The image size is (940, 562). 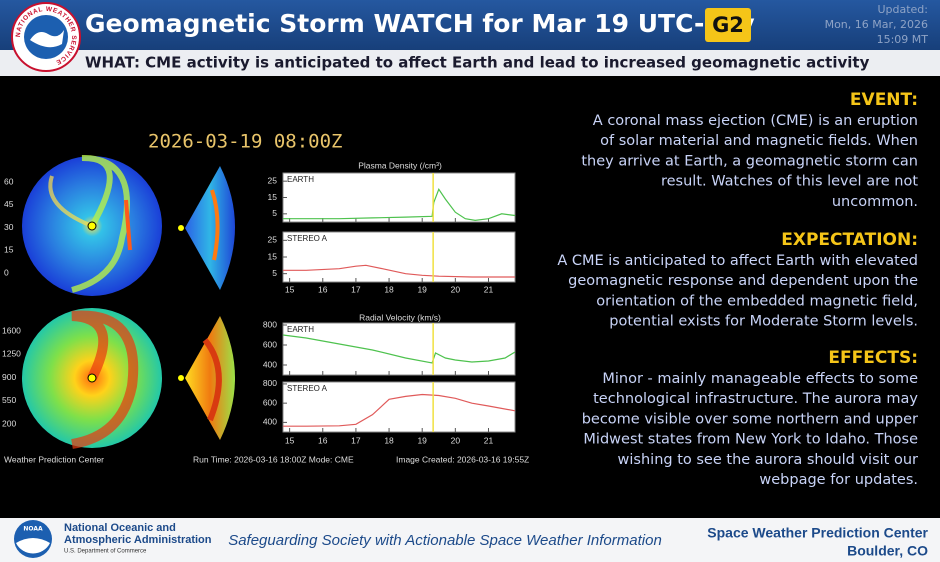 What do you see at coordinates (9, 227) in the screenshot?
I see `scale-tick-label: 30` at bounding box center [9, 227].